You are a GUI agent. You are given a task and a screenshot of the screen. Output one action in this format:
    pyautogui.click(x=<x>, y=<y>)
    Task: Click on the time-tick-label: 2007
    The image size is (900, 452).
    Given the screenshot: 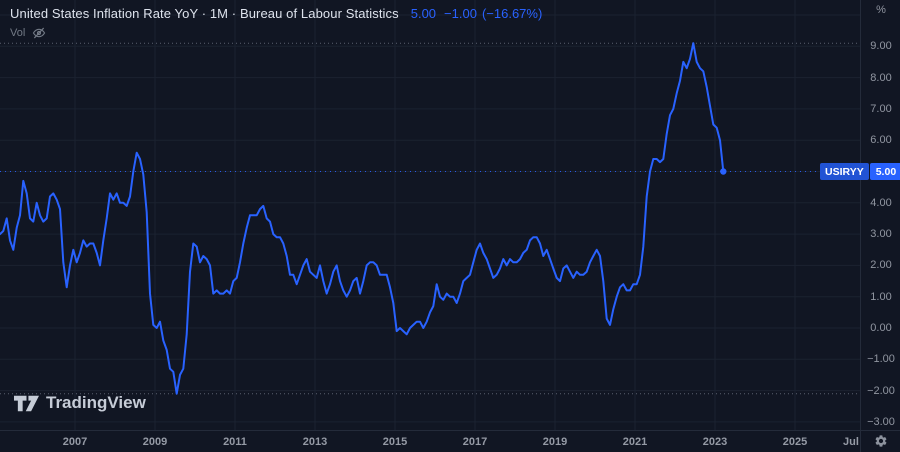 What is the action you would take?
    pyautogui.click(x=75, y=442)
    